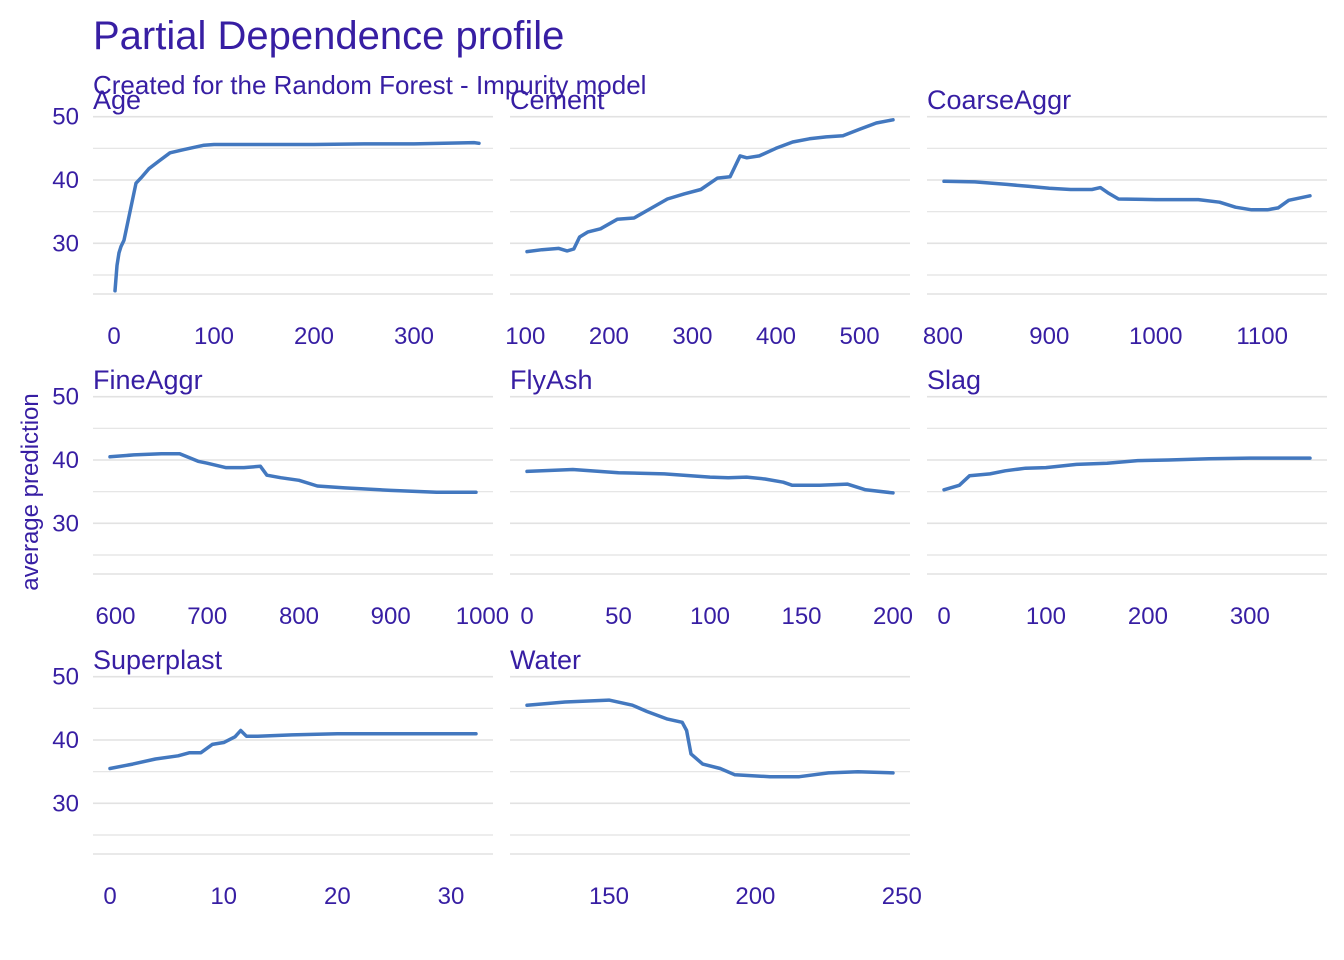  Describe the element at coordinates (272, 777) in the screenshot. I see `panel-superplast: 30 40 50 0 10 20 30 Superplast` at that location.